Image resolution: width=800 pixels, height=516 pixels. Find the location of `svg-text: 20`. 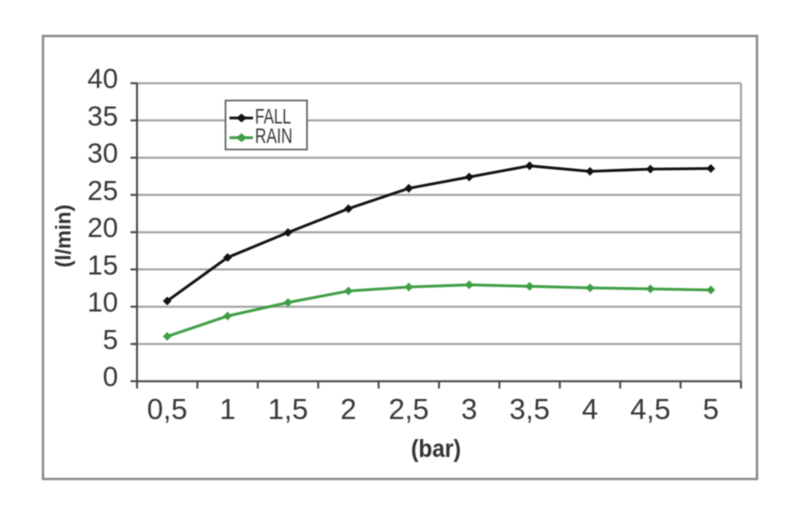

svg-text: 20 is located at coordinates (102, 227).